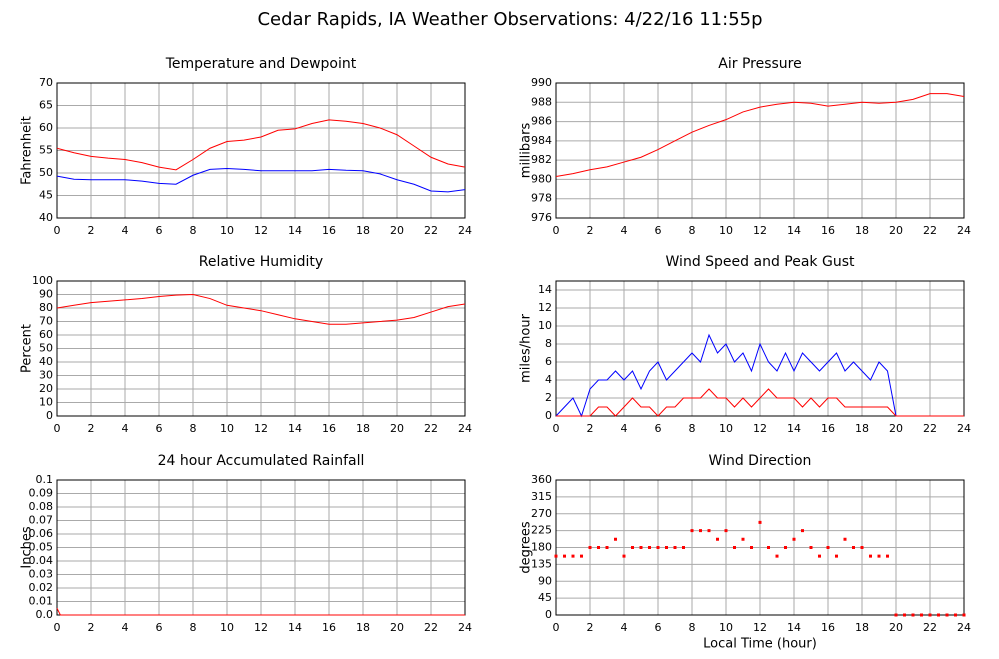  What do you see at coordinates (27, 150) in the screenshot?
I see `y-axis-label: Fahrenheit` at bounding box center [27, 150].